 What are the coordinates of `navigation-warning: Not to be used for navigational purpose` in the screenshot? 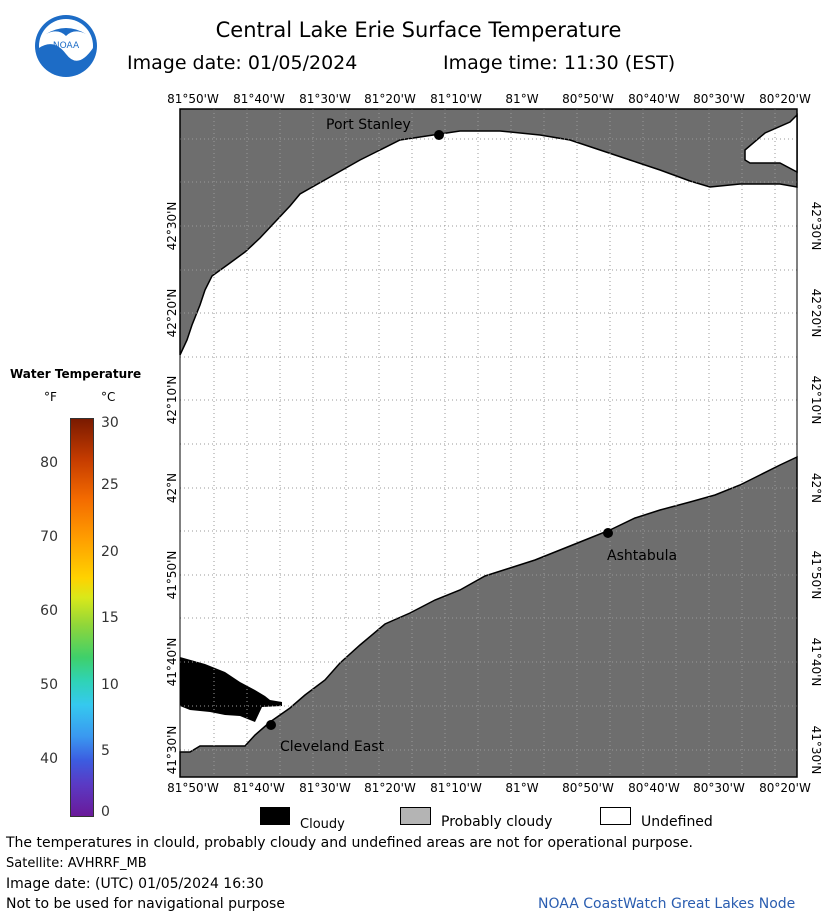 It's located at (145, 904).